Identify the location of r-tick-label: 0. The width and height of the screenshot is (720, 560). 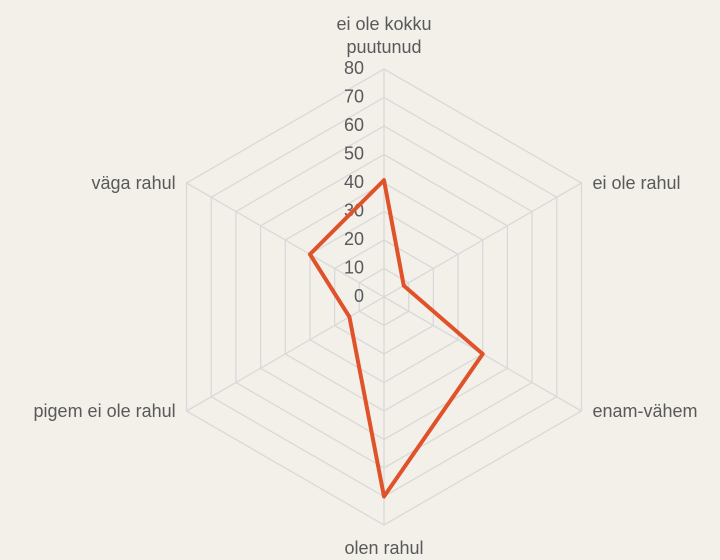
(359, 296).